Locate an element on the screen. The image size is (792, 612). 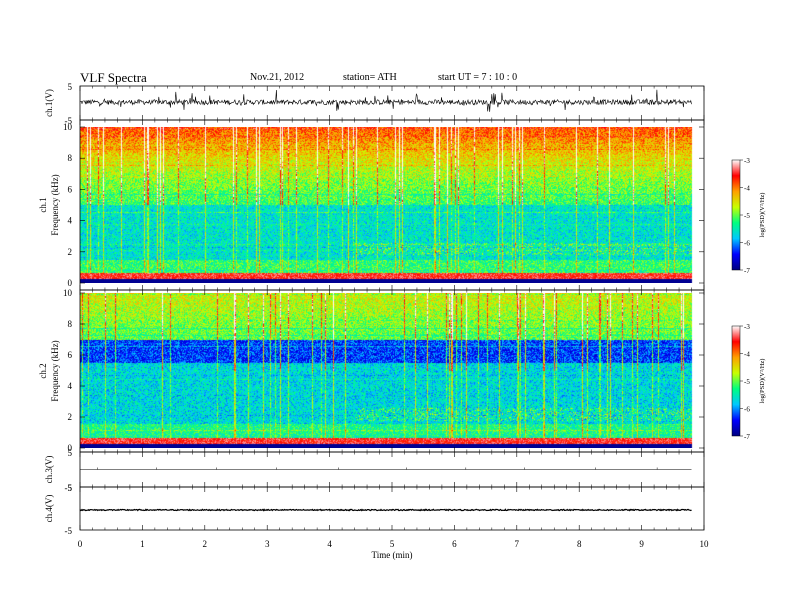
x-tick-label: 7 is located at coordinates (517, 544).